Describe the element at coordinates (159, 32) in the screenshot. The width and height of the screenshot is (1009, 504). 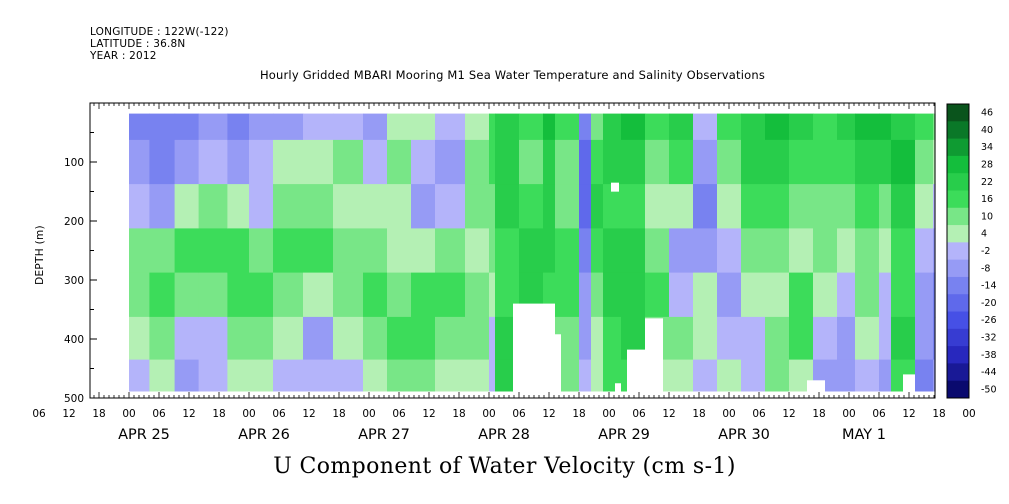
I see `longitude-label: LONGITUDE : 122W(-122)` at that location.